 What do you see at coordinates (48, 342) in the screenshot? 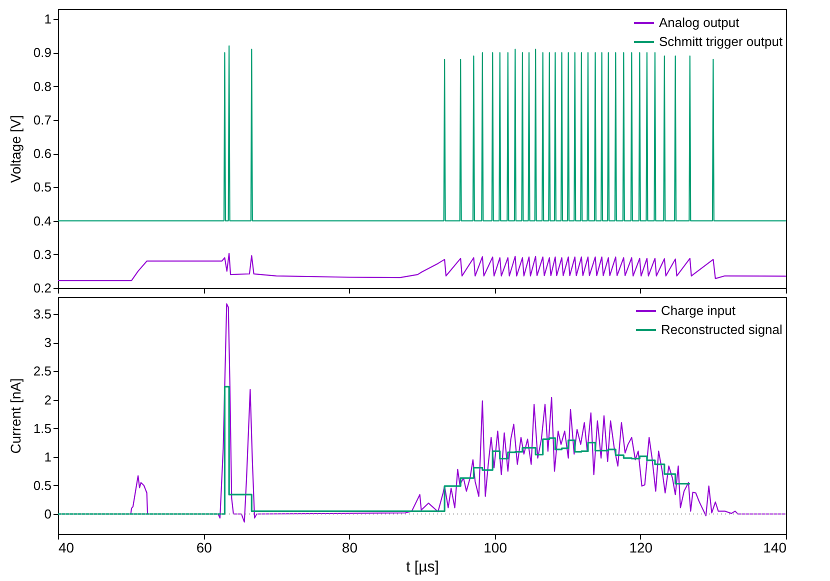
I see `y-tick-label: 3` at bounding box center [48, 342].